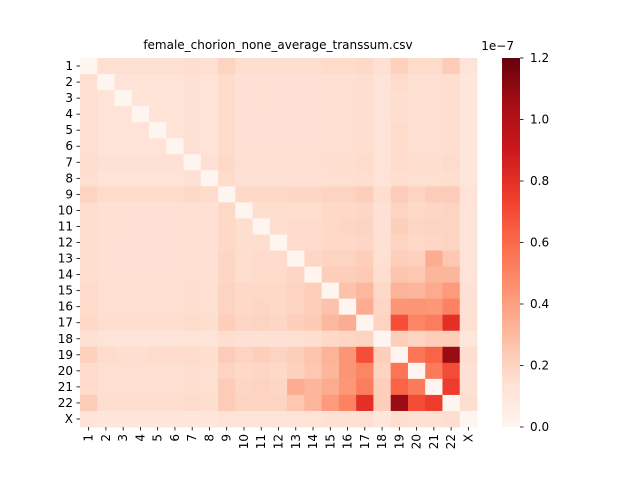 This screenshot has width=640, height=480. What do you see at coordinates (468, 291) in the screenshot?
I see `heatmap-cell-15-X` at bounding box center [468, 291].